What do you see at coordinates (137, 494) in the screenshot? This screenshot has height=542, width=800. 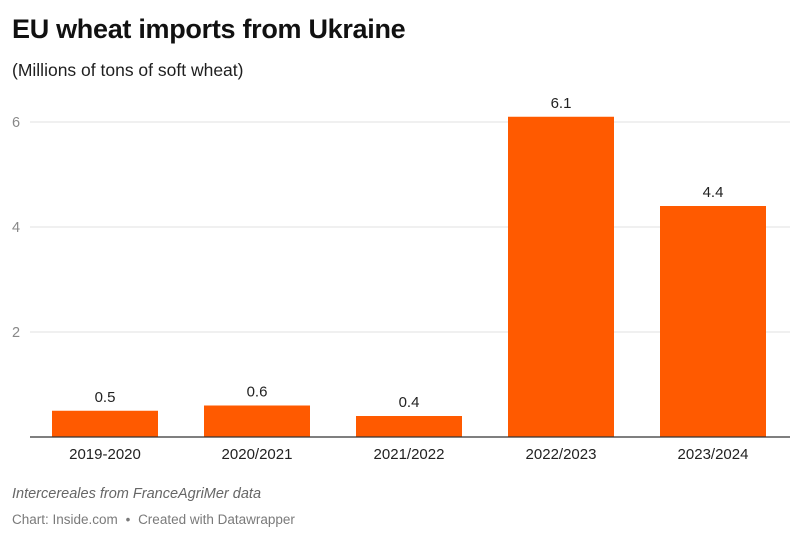 I see `chart-source: Intercereales from FranceAgriMer data` at bounding box center [137, 494].